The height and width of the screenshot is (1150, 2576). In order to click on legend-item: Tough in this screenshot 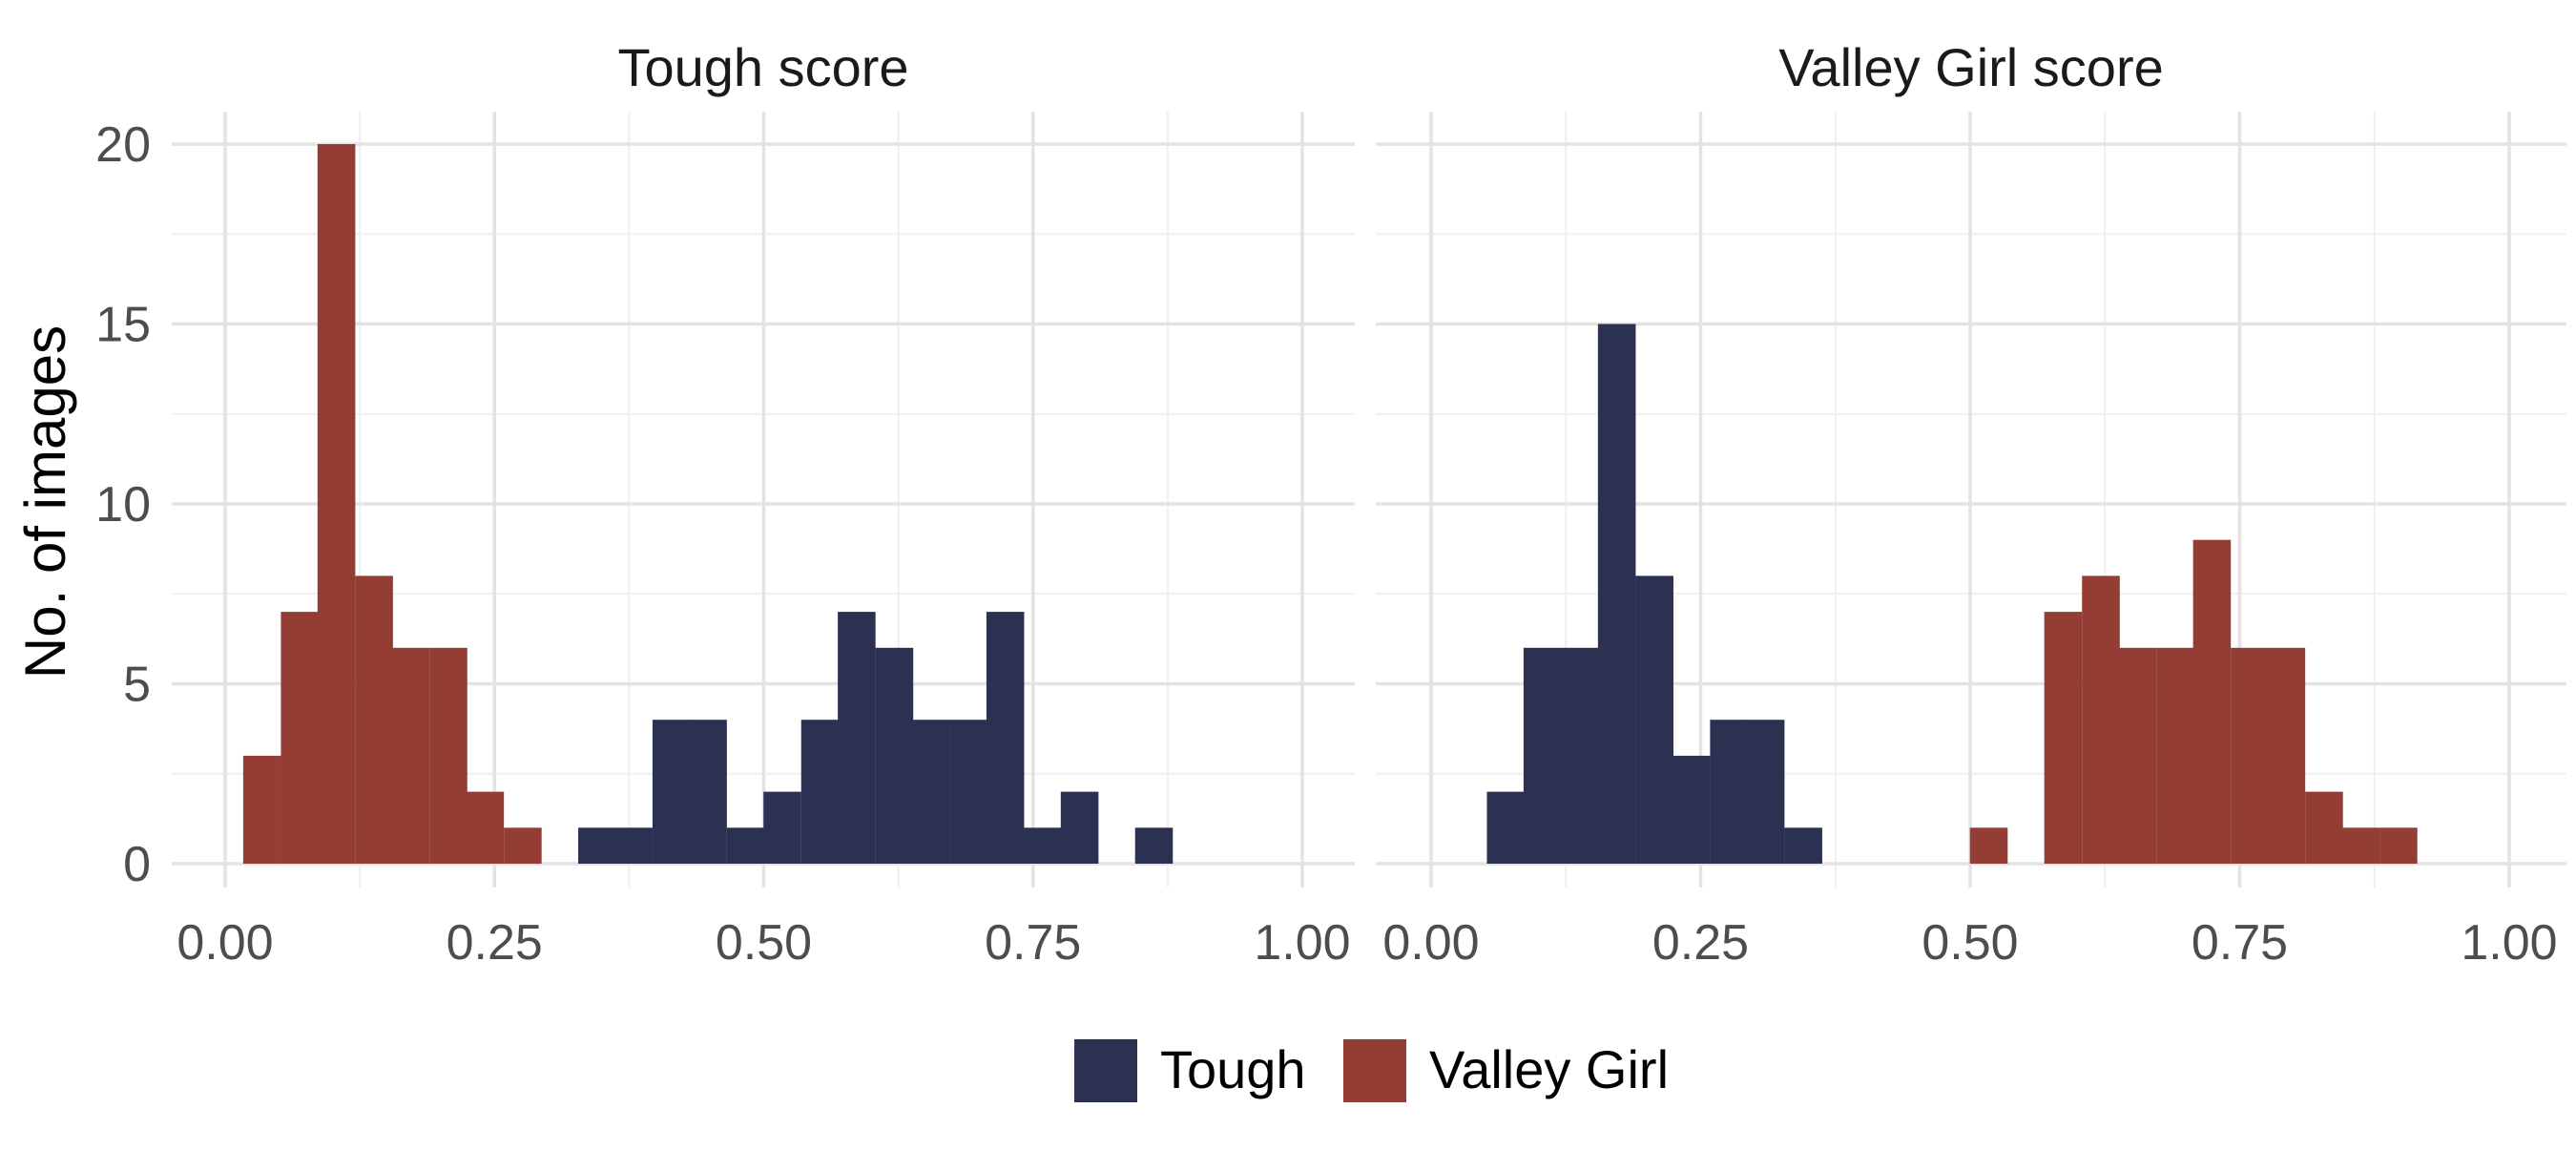, I will do `click(1190, 1070)`.